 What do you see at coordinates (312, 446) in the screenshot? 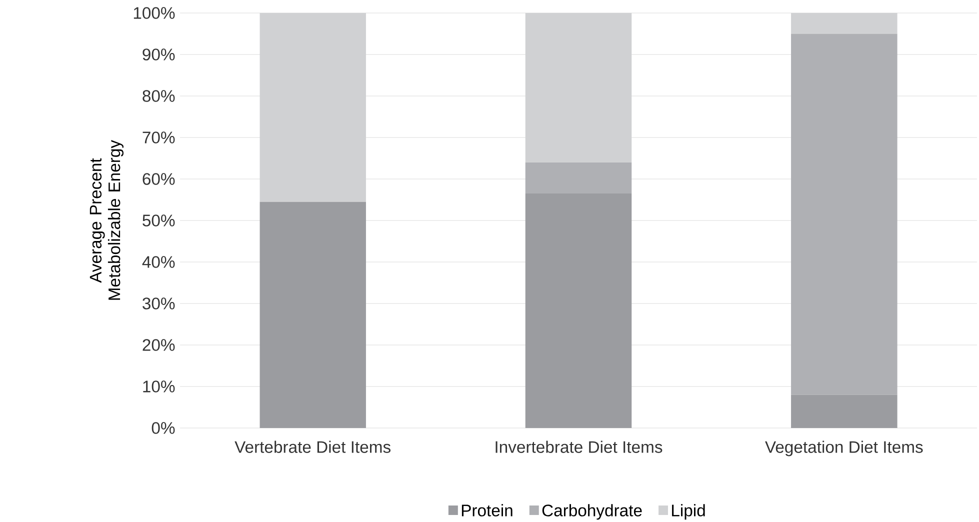
I see `x-tick-label: Vertebrate Diet Items` at bounding box center [312, 446].